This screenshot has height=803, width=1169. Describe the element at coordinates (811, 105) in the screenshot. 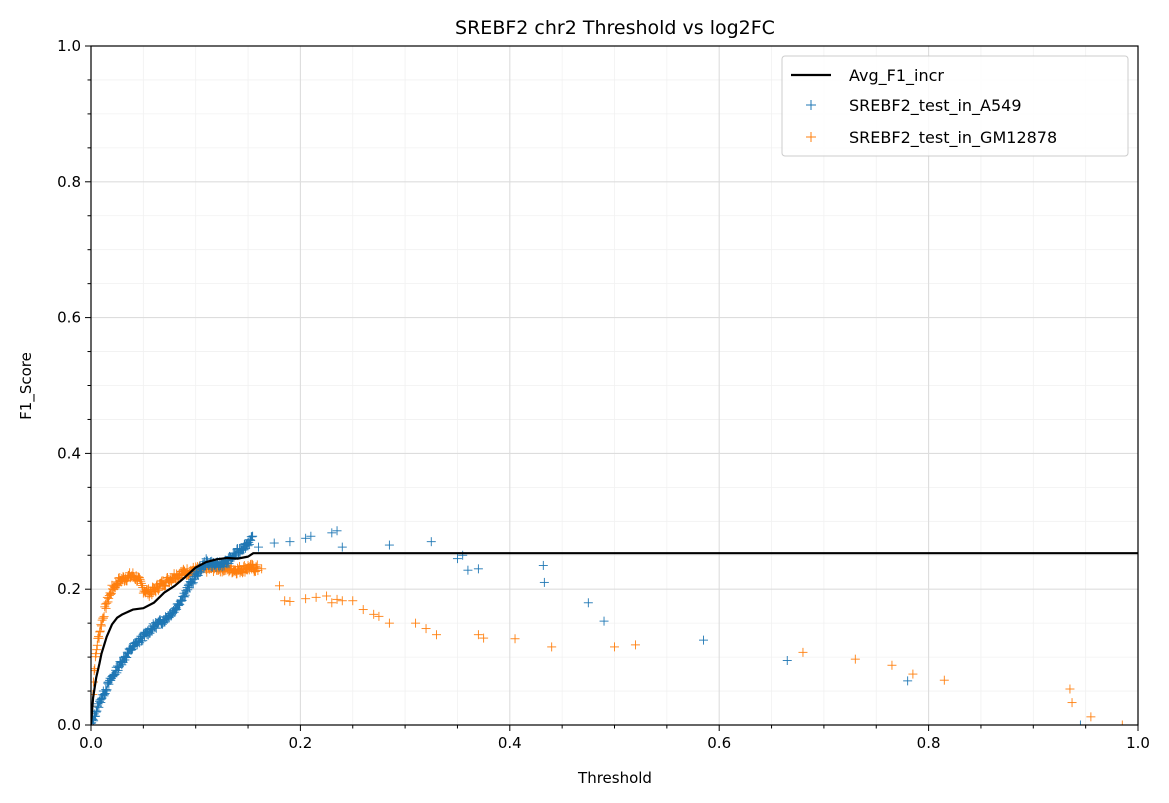

I see `legend-swatch-a549` at that location.